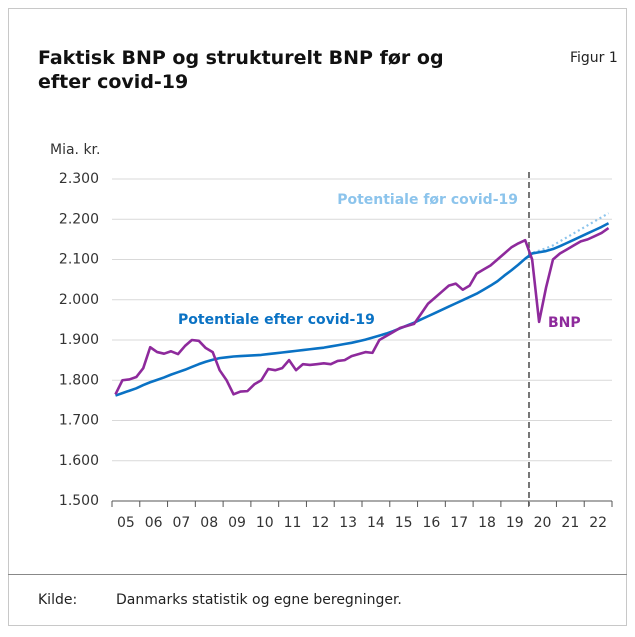  Describe the element at coordinates (79, 300) in the screenshot. I see `y-tick-label: 2.000` at that location.